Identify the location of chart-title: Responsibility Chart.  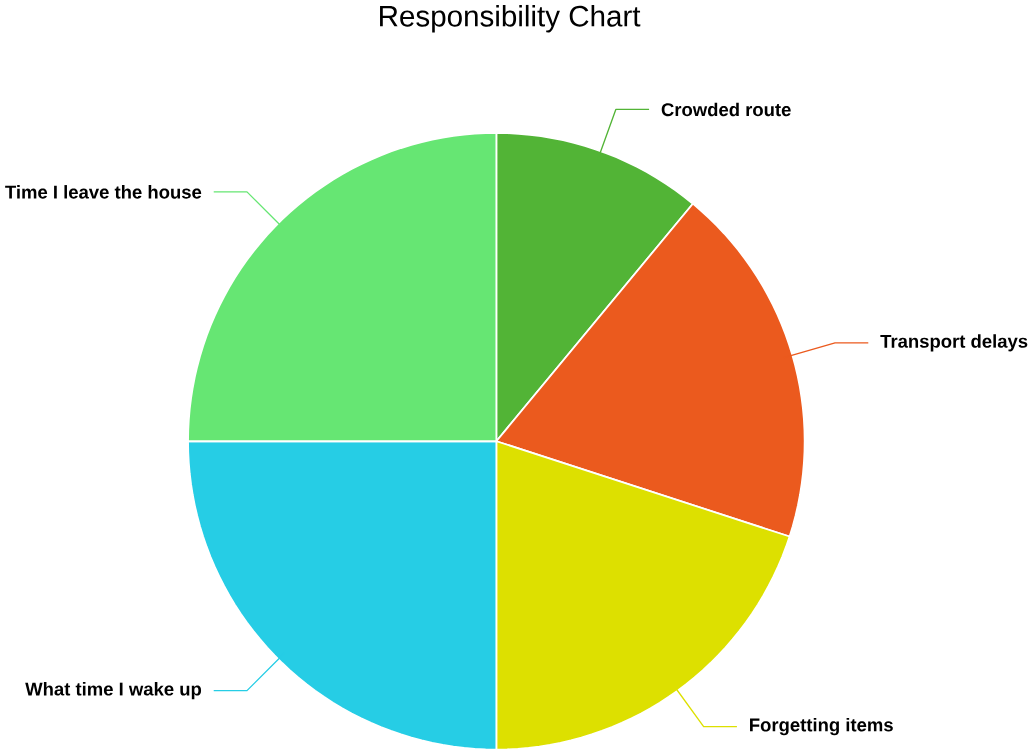
(510, 18).